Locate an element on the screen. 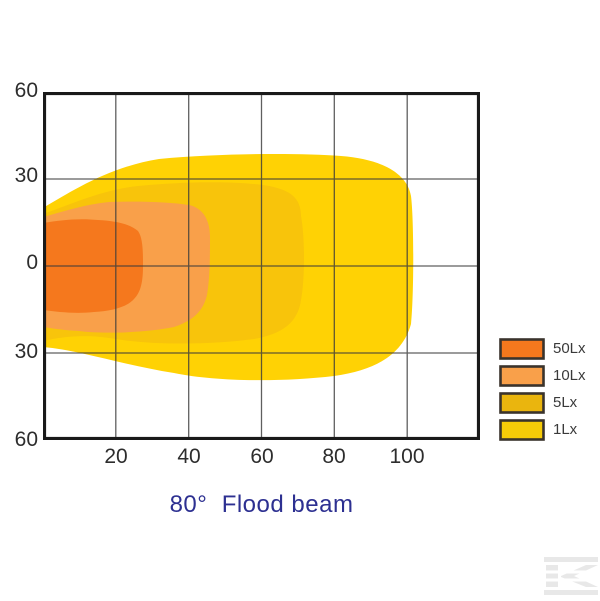  legend-label-5lx: 5Lx is located at coordinates (565, 402).